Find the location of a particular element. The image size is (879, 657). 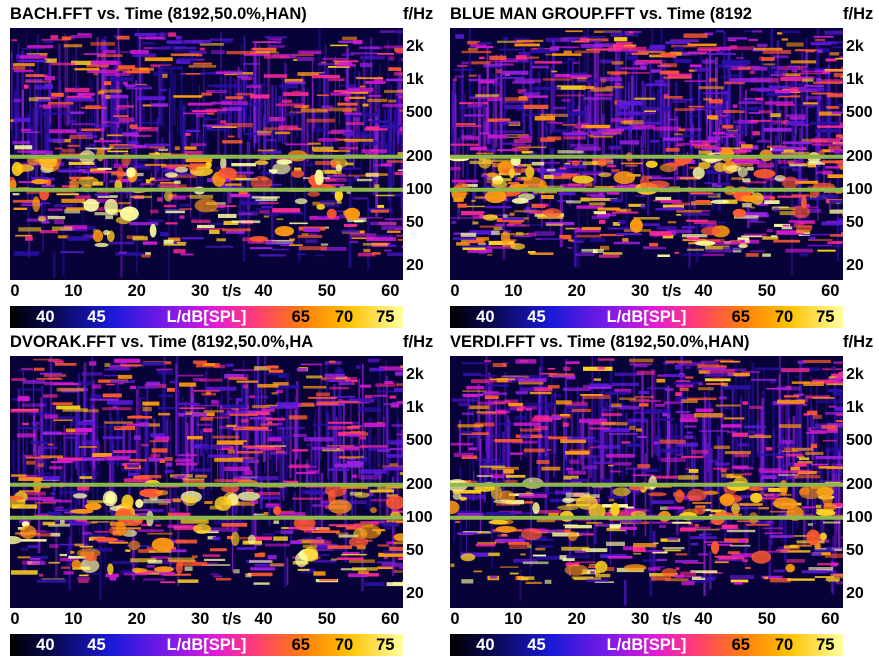

chart-title: DVORAK.FFT vs. Time (8192,50.0%,HA is located at coordinates (162, 342).